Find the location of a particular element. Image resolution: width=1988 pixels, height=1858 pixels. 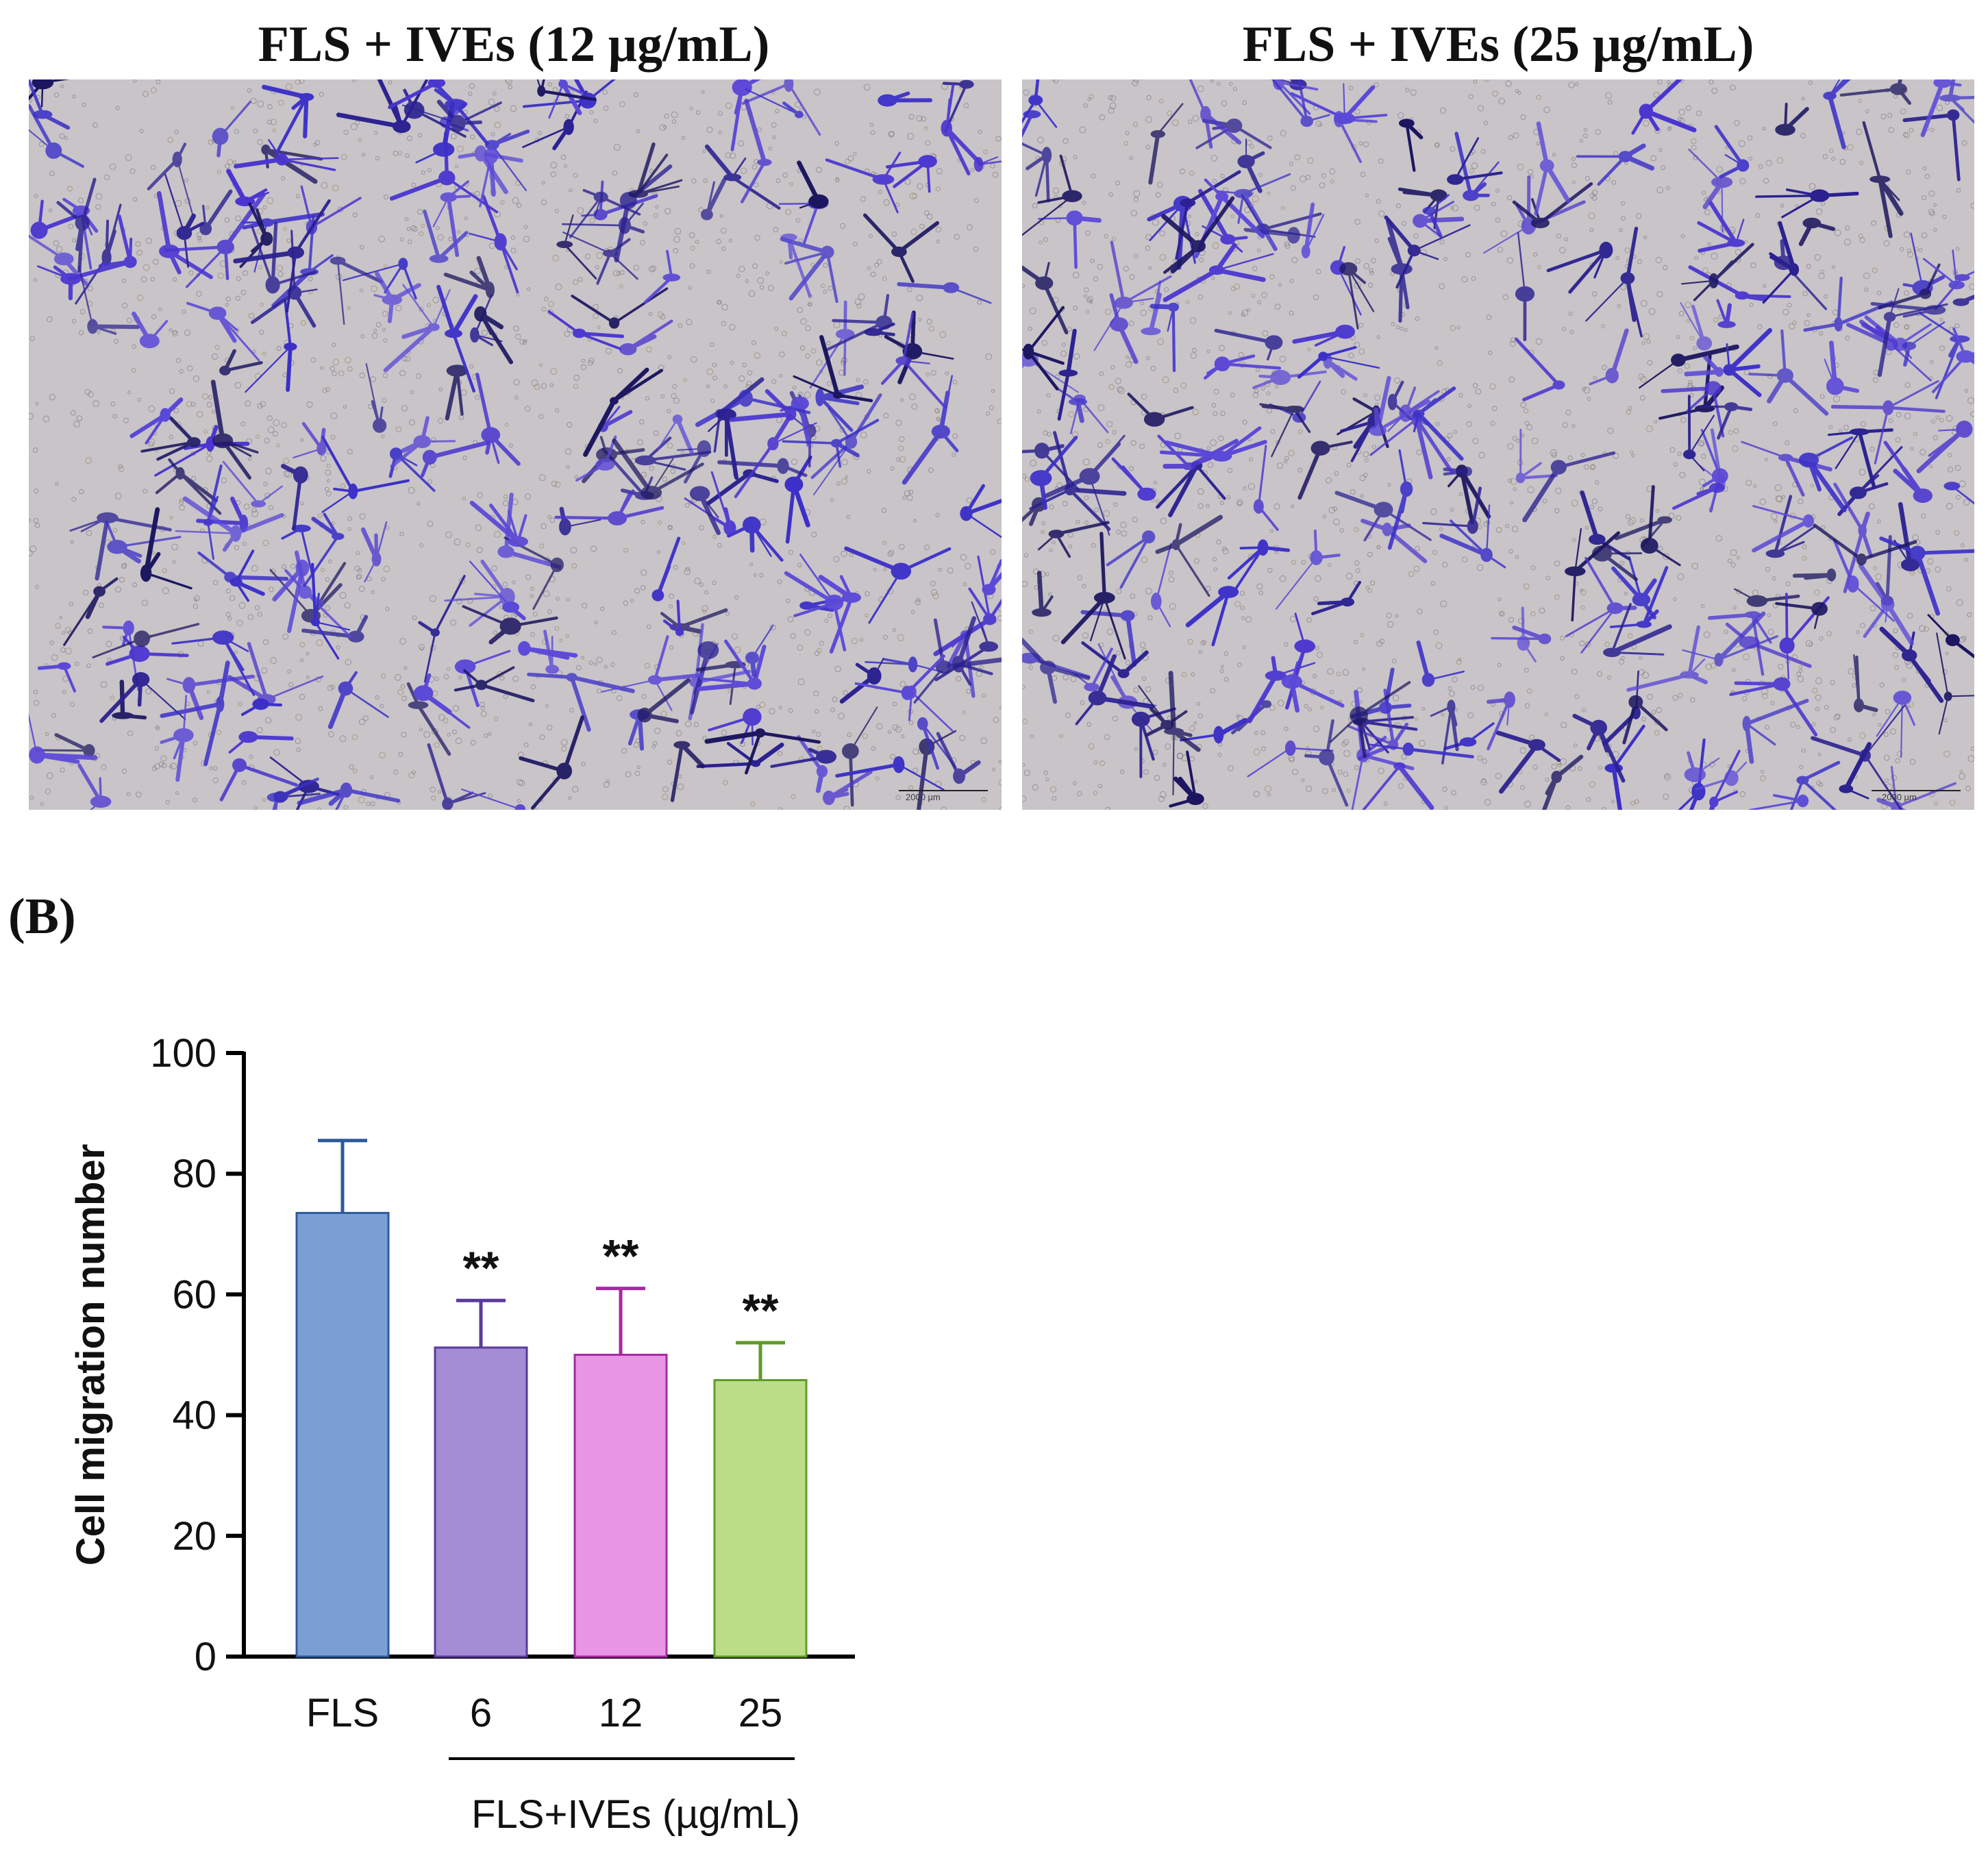

x-tick-label: 25 is located at coordinates (760, 1713).